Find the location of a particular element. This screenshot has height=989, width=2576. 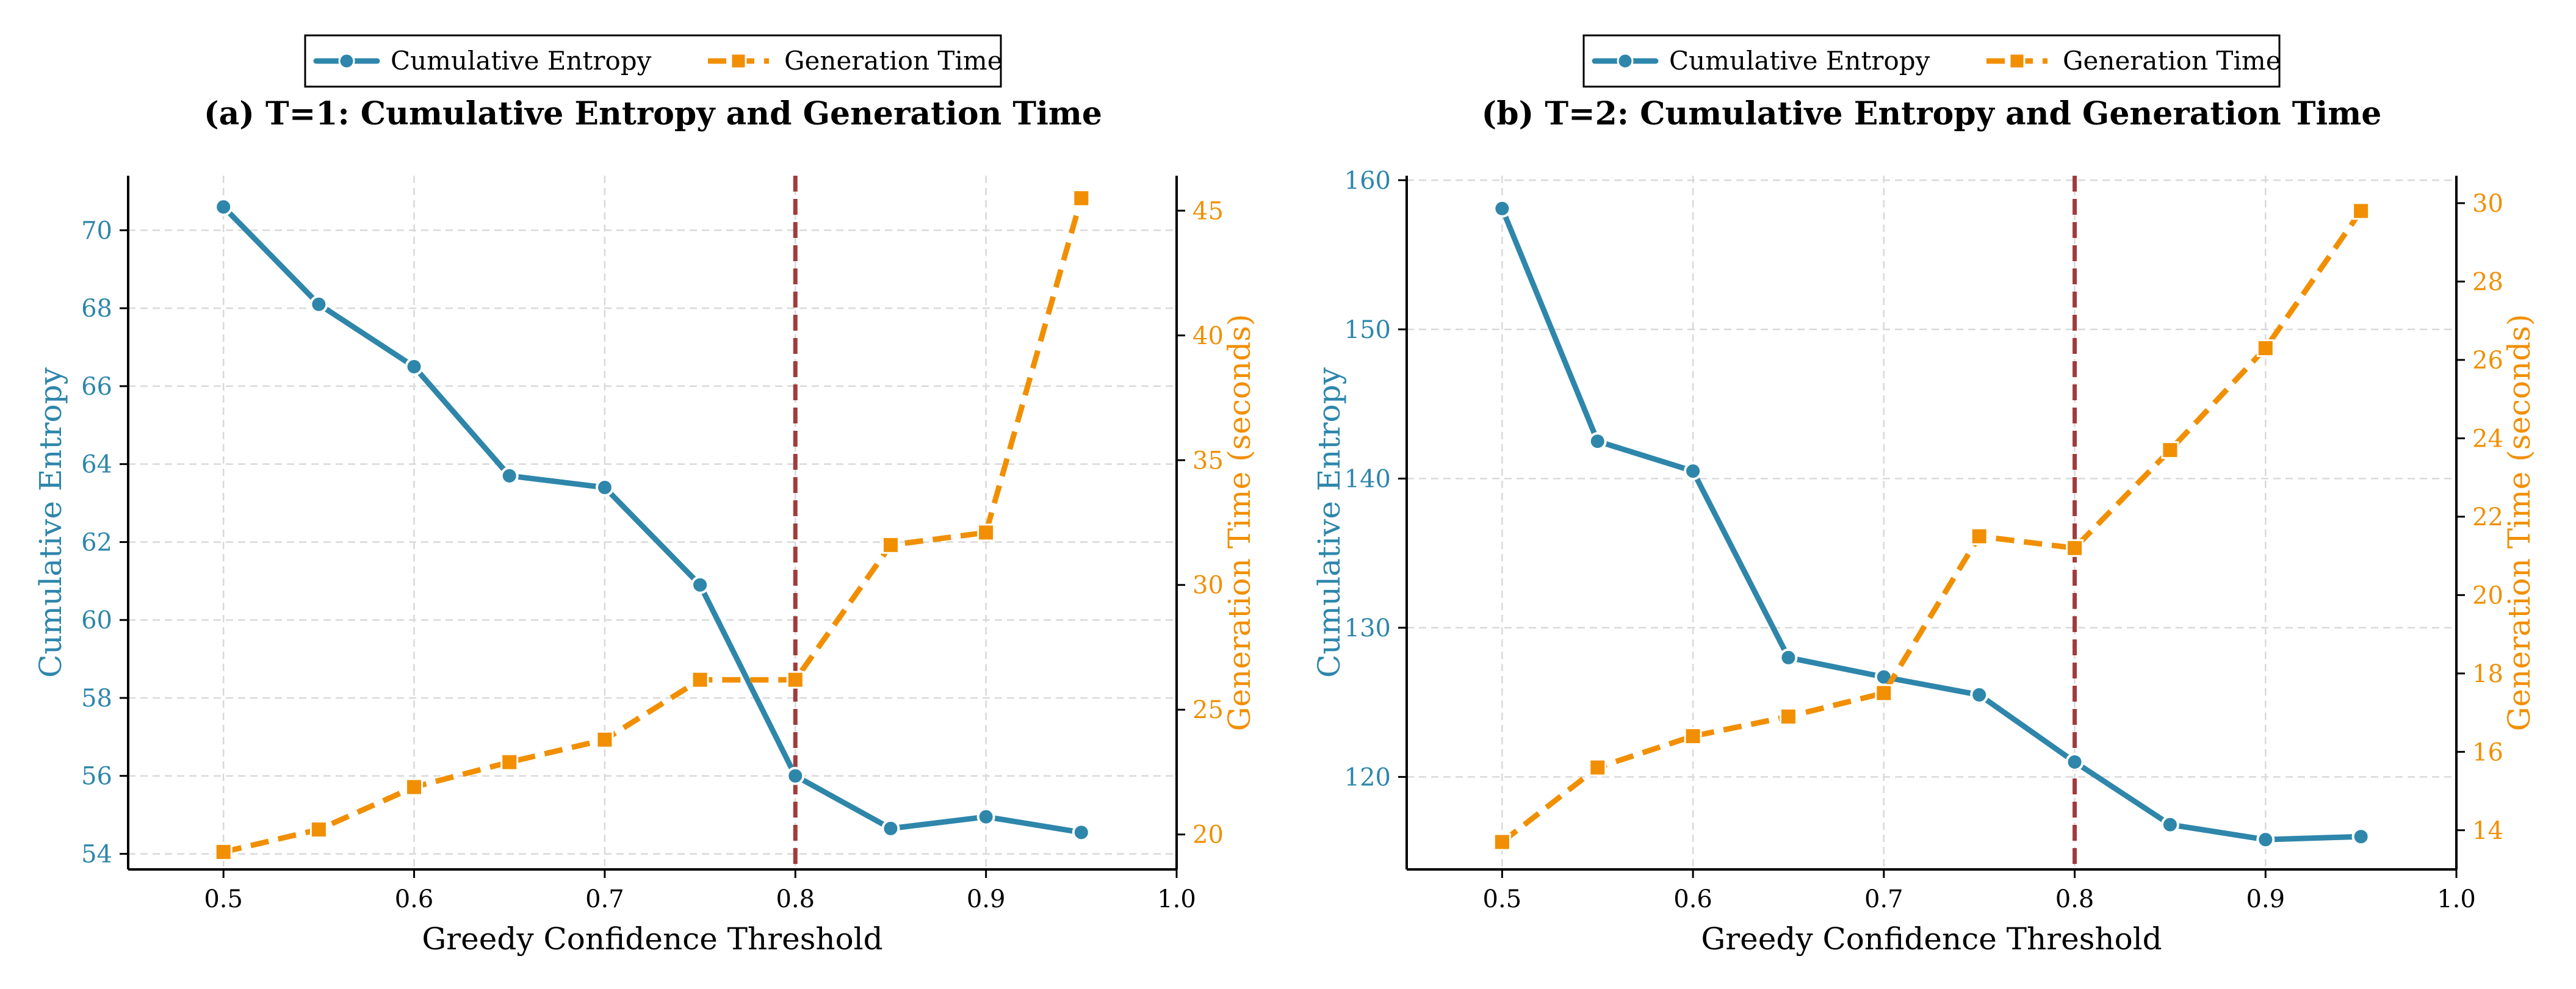

left-y-tick-label: 70 is located at coordinates (96, 231).